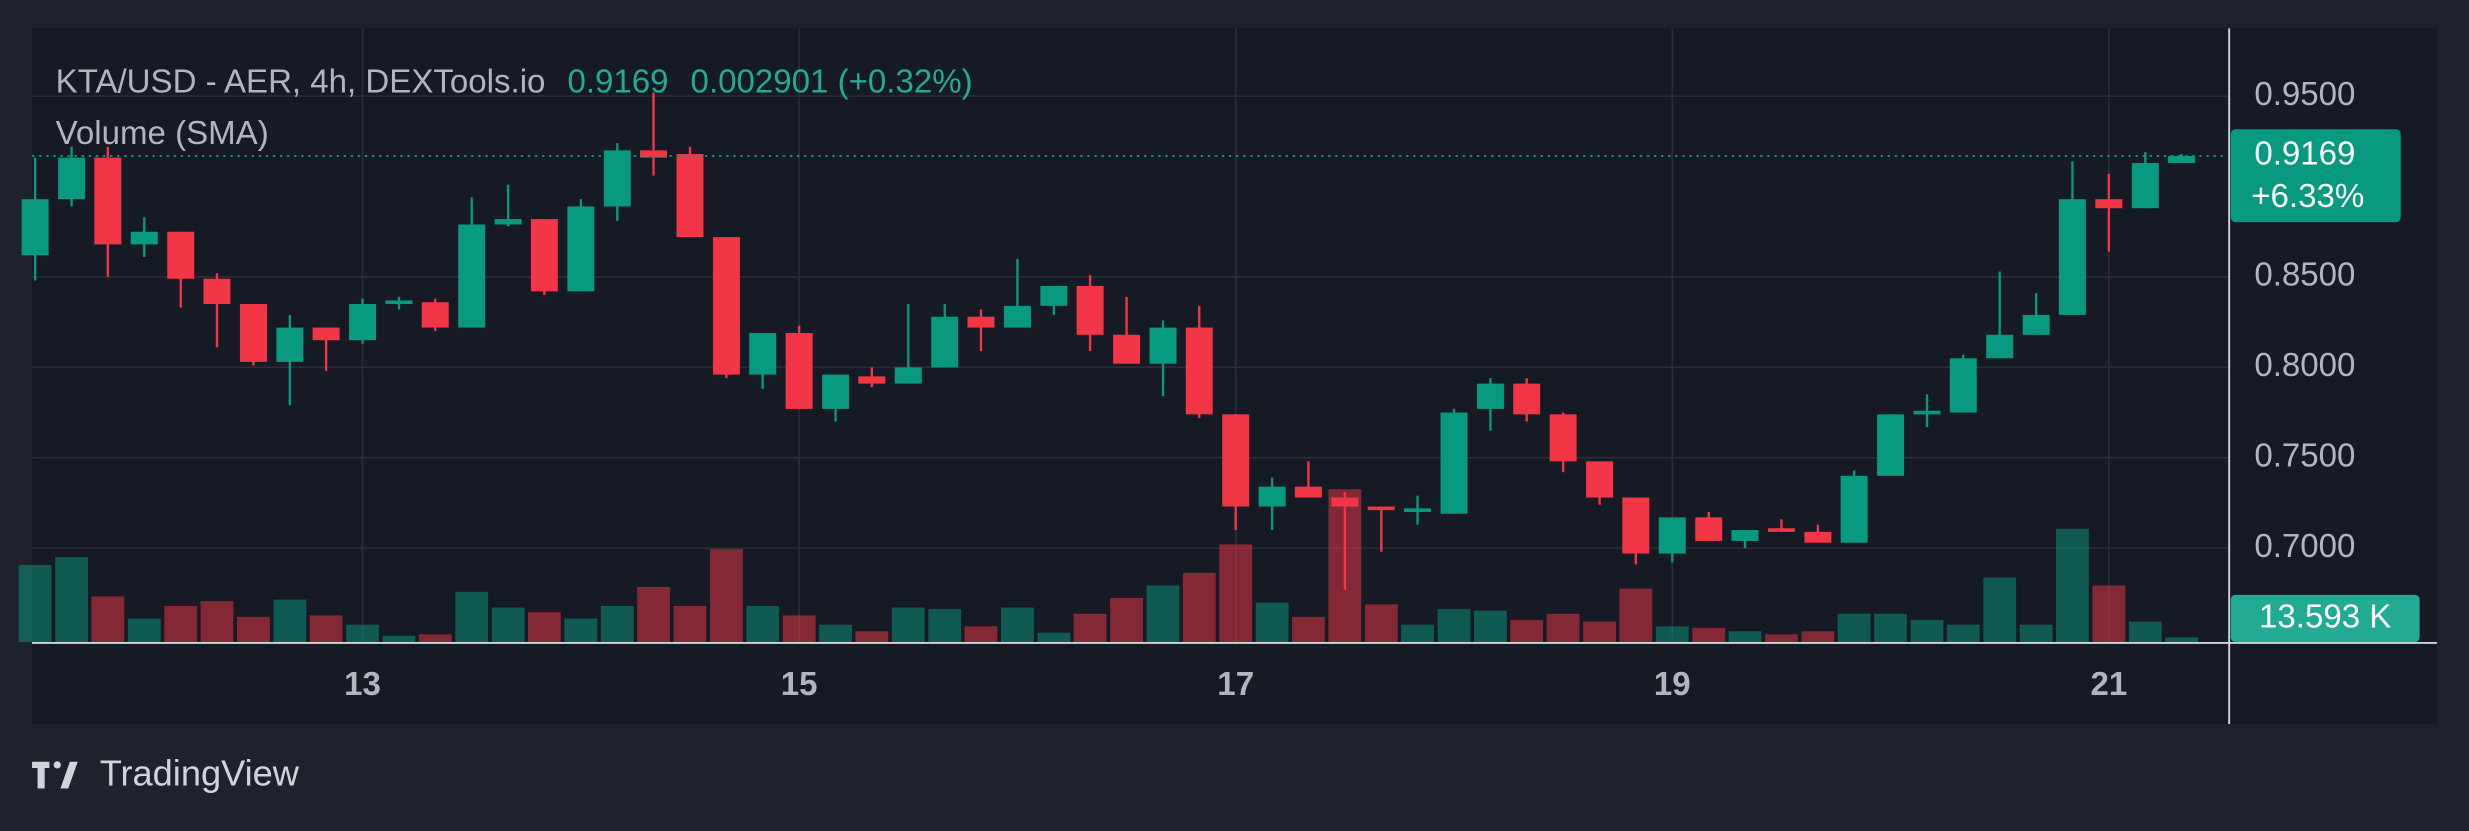  What do you see at coordinates (2315, 176) in the screenshot?
I see `last-price-badge` at bounding box center [2315, 176].